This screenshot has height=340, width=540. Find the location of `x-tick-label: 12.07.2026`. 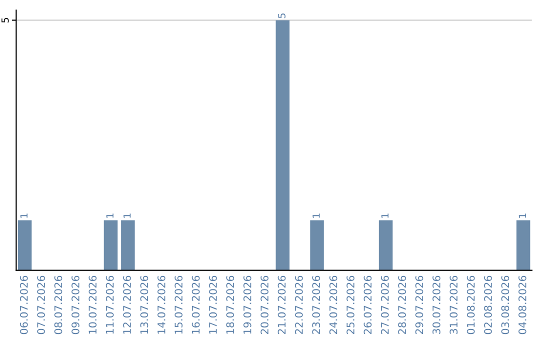

x-tick-label: 12.07.2026 is located at coordinates (127, 305).